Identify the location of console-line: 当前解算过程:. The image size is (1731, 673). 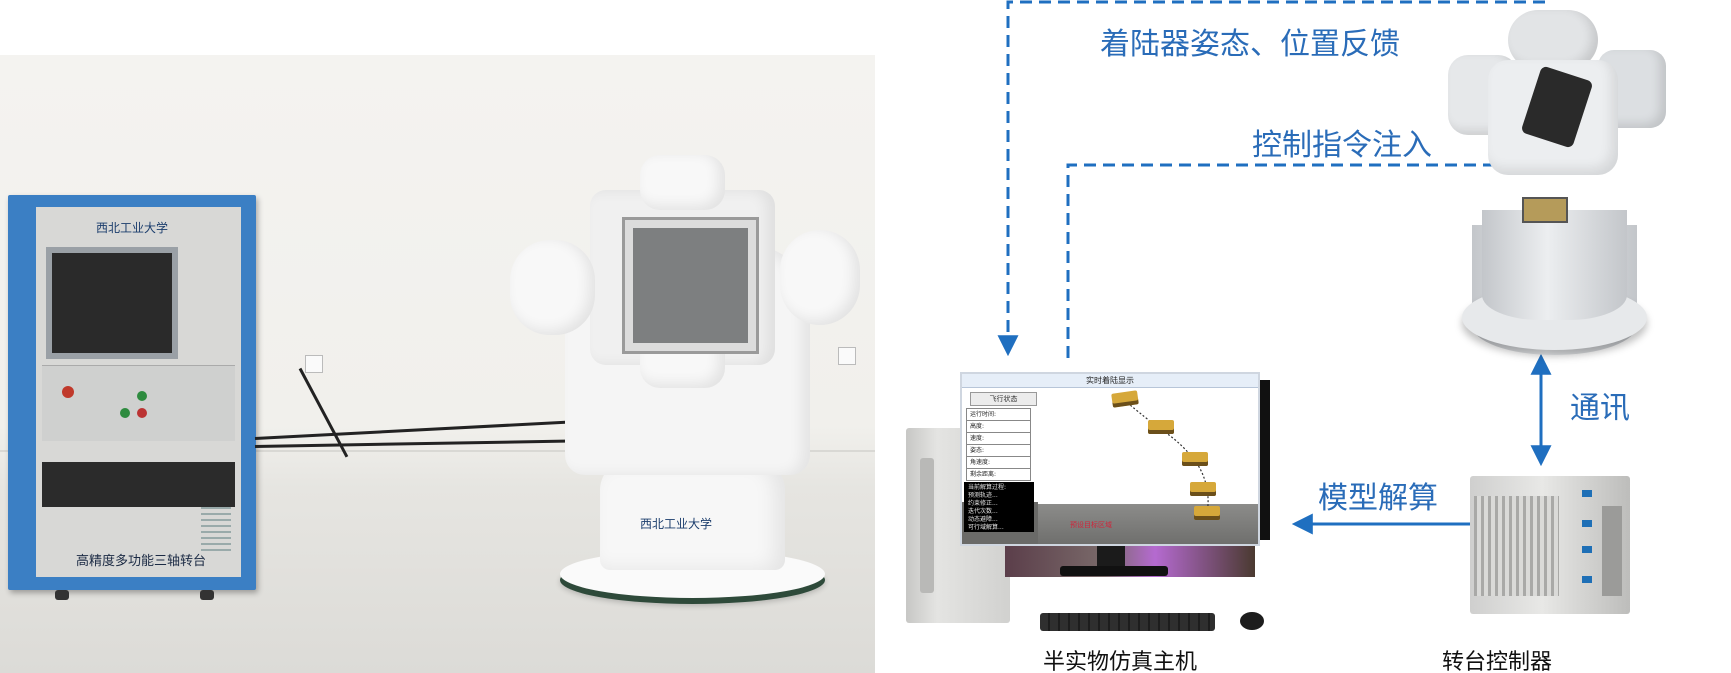
(987, 487).